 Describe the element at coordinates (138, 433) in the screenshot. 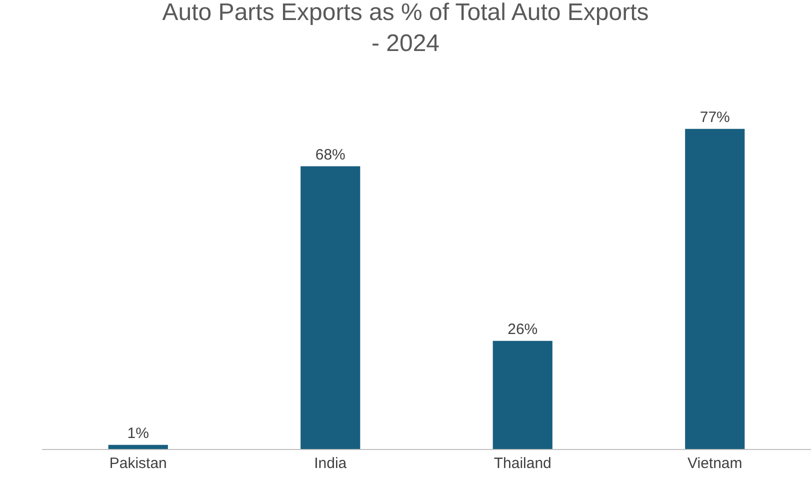

I see `data-label: 1%` at that location.